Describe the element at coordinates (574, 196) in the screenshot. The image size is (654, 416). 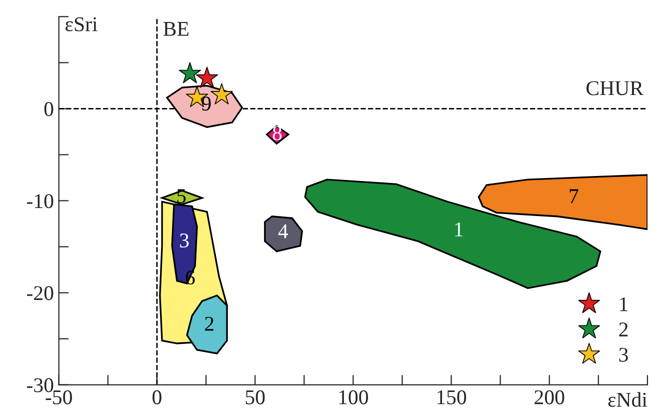
I see `series-label: 7` at that location.